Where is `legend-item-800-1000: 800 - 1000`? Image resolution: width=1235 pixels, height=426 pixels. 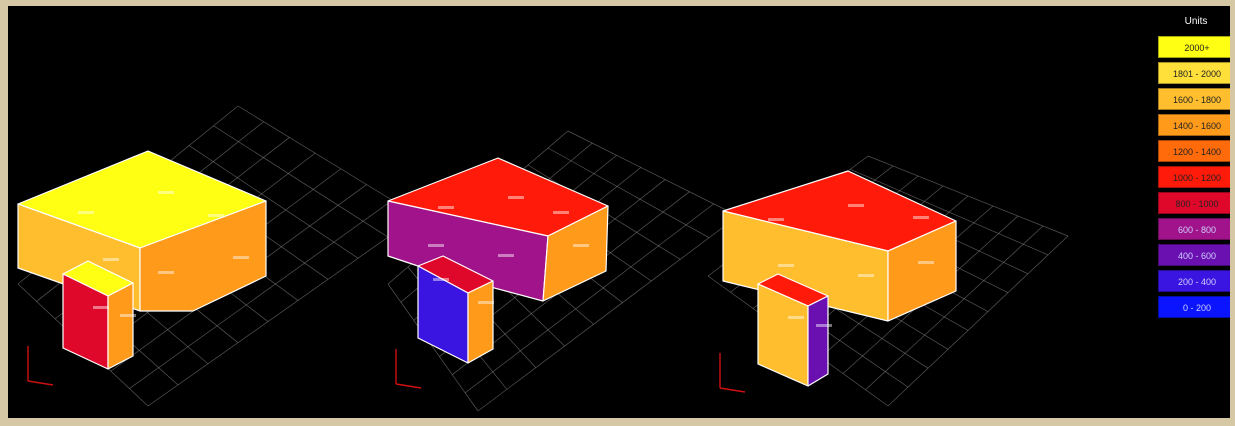 legend-item-800-1000: 800 - 1000 is located at coordinates (1194, 203).